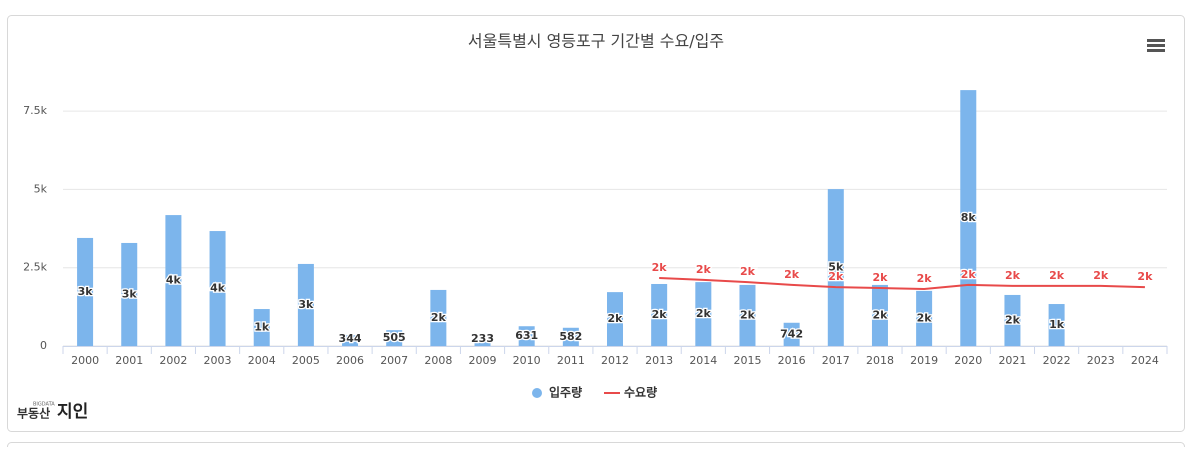  I want to click on legend-label: 수요량, so click(640, 393).